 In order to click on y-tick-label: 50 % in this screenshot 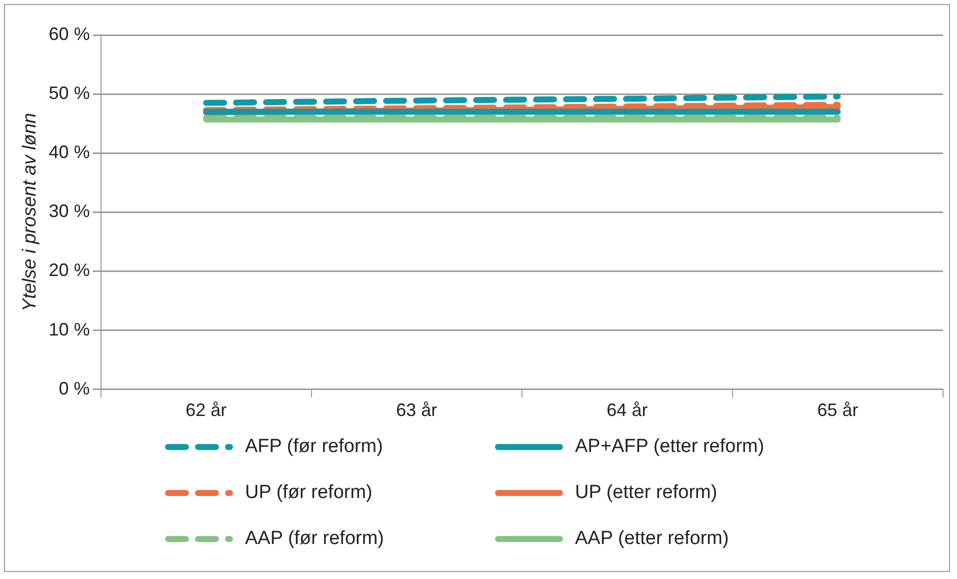, I will do `click(69, 93)`.